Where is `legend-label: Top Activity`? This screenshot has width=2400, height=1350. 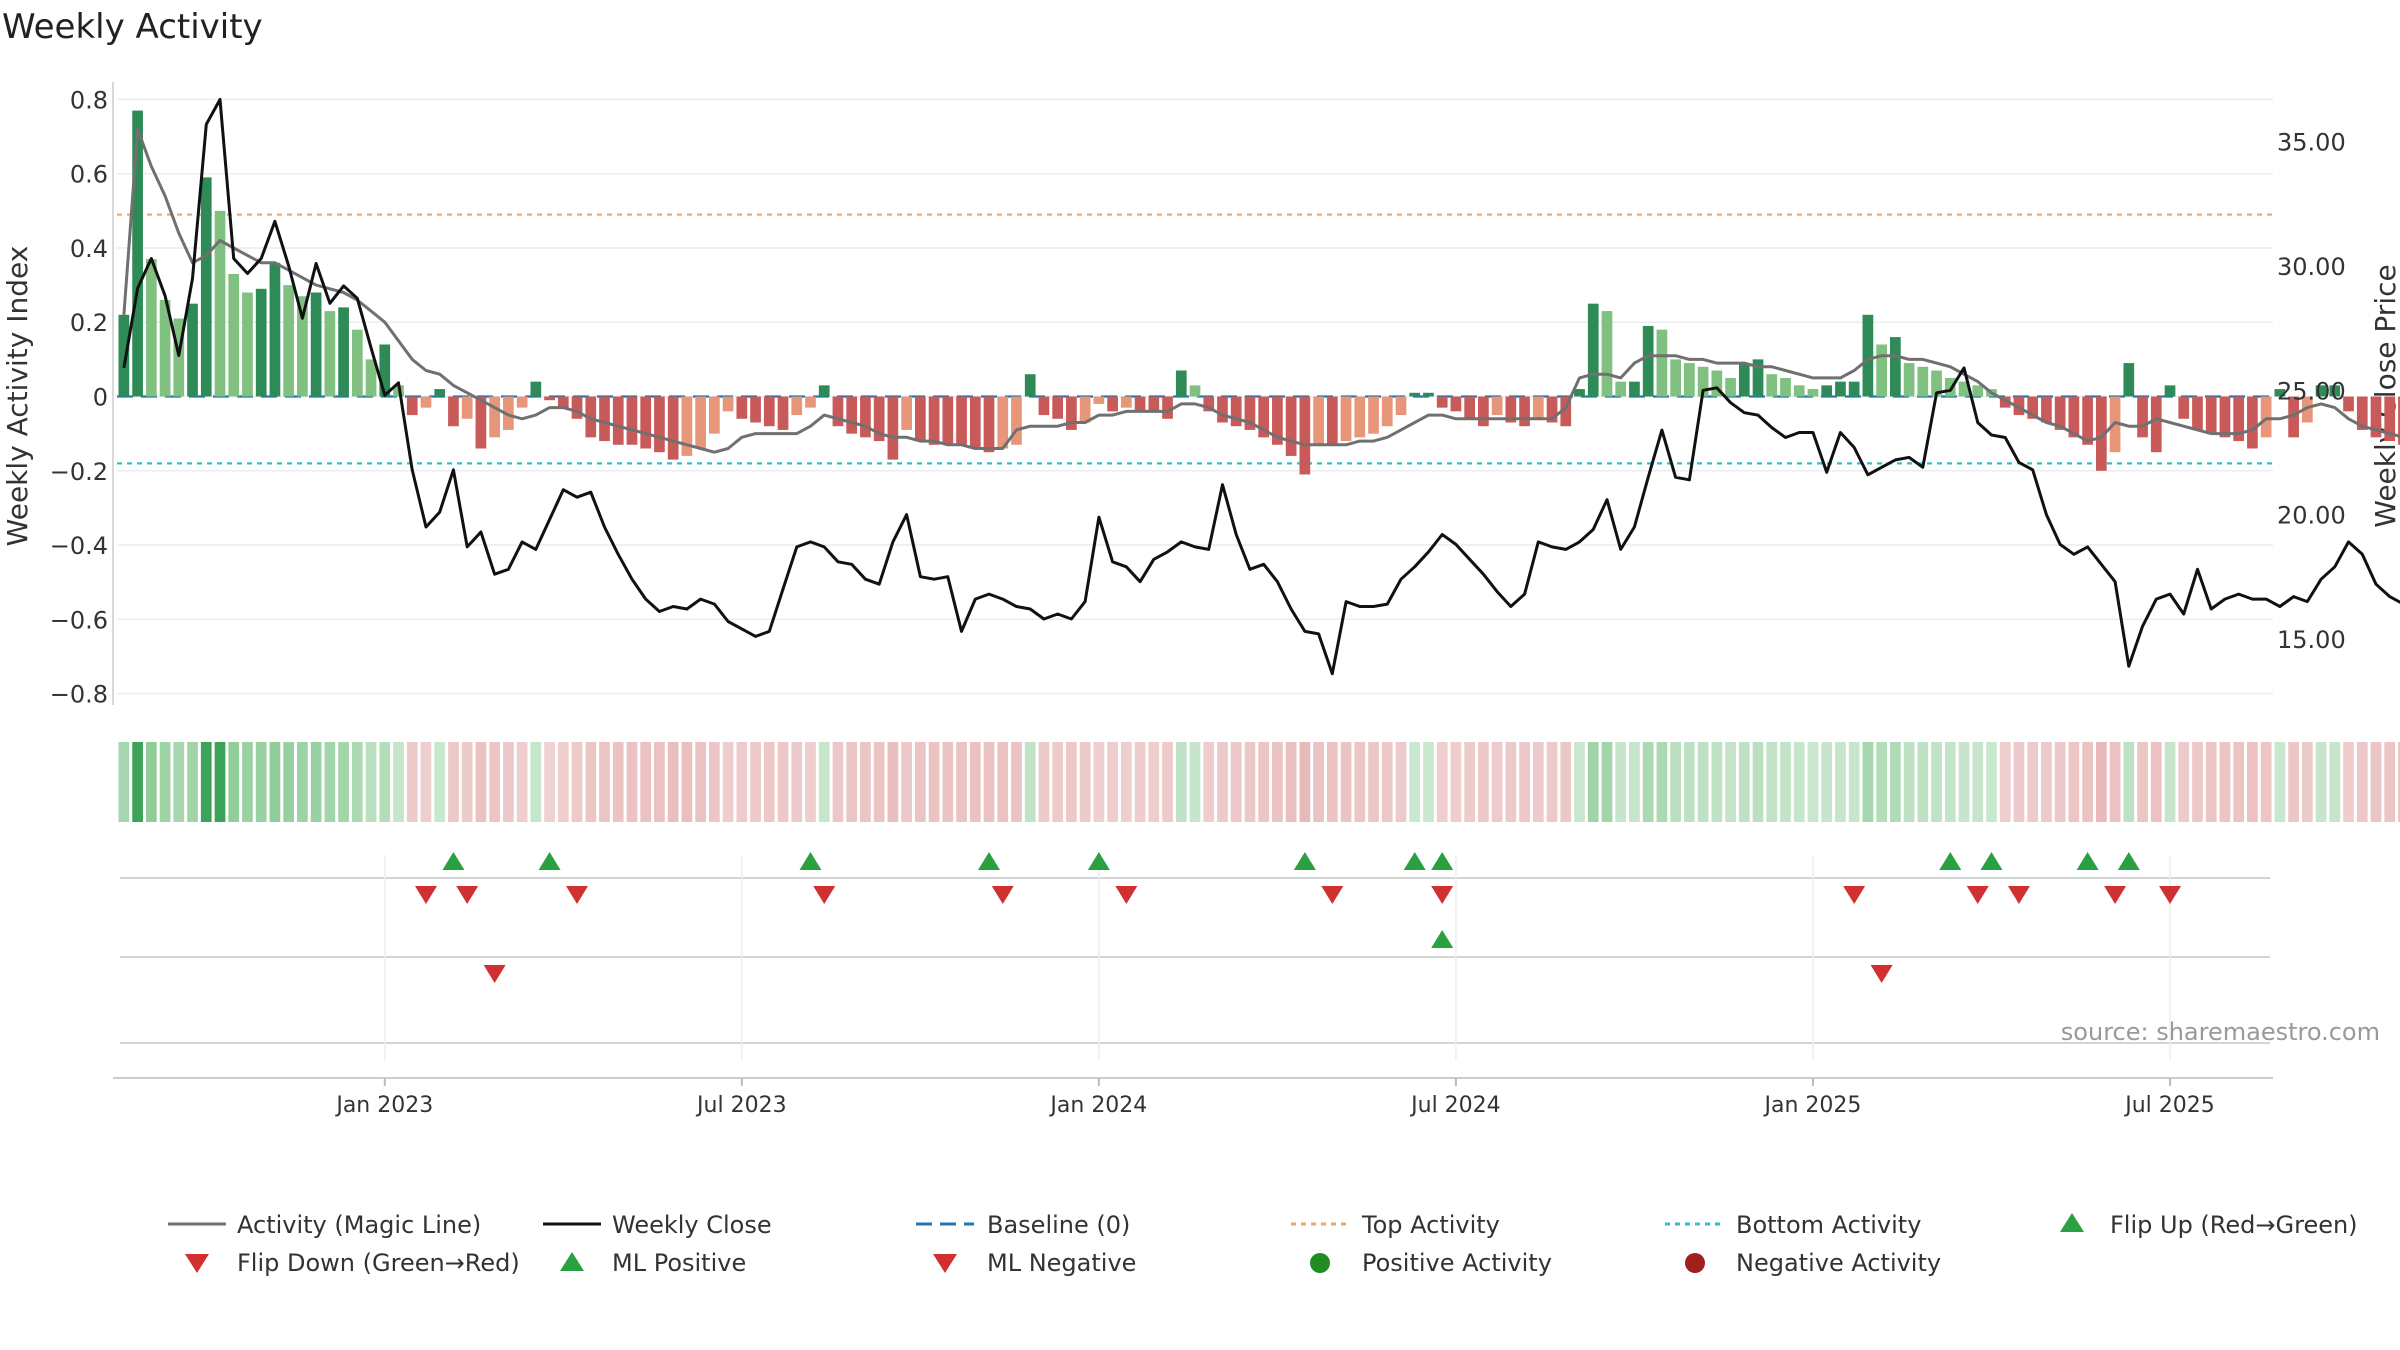
legend-label: Top Activity is located at coordinates (1430, 1225).